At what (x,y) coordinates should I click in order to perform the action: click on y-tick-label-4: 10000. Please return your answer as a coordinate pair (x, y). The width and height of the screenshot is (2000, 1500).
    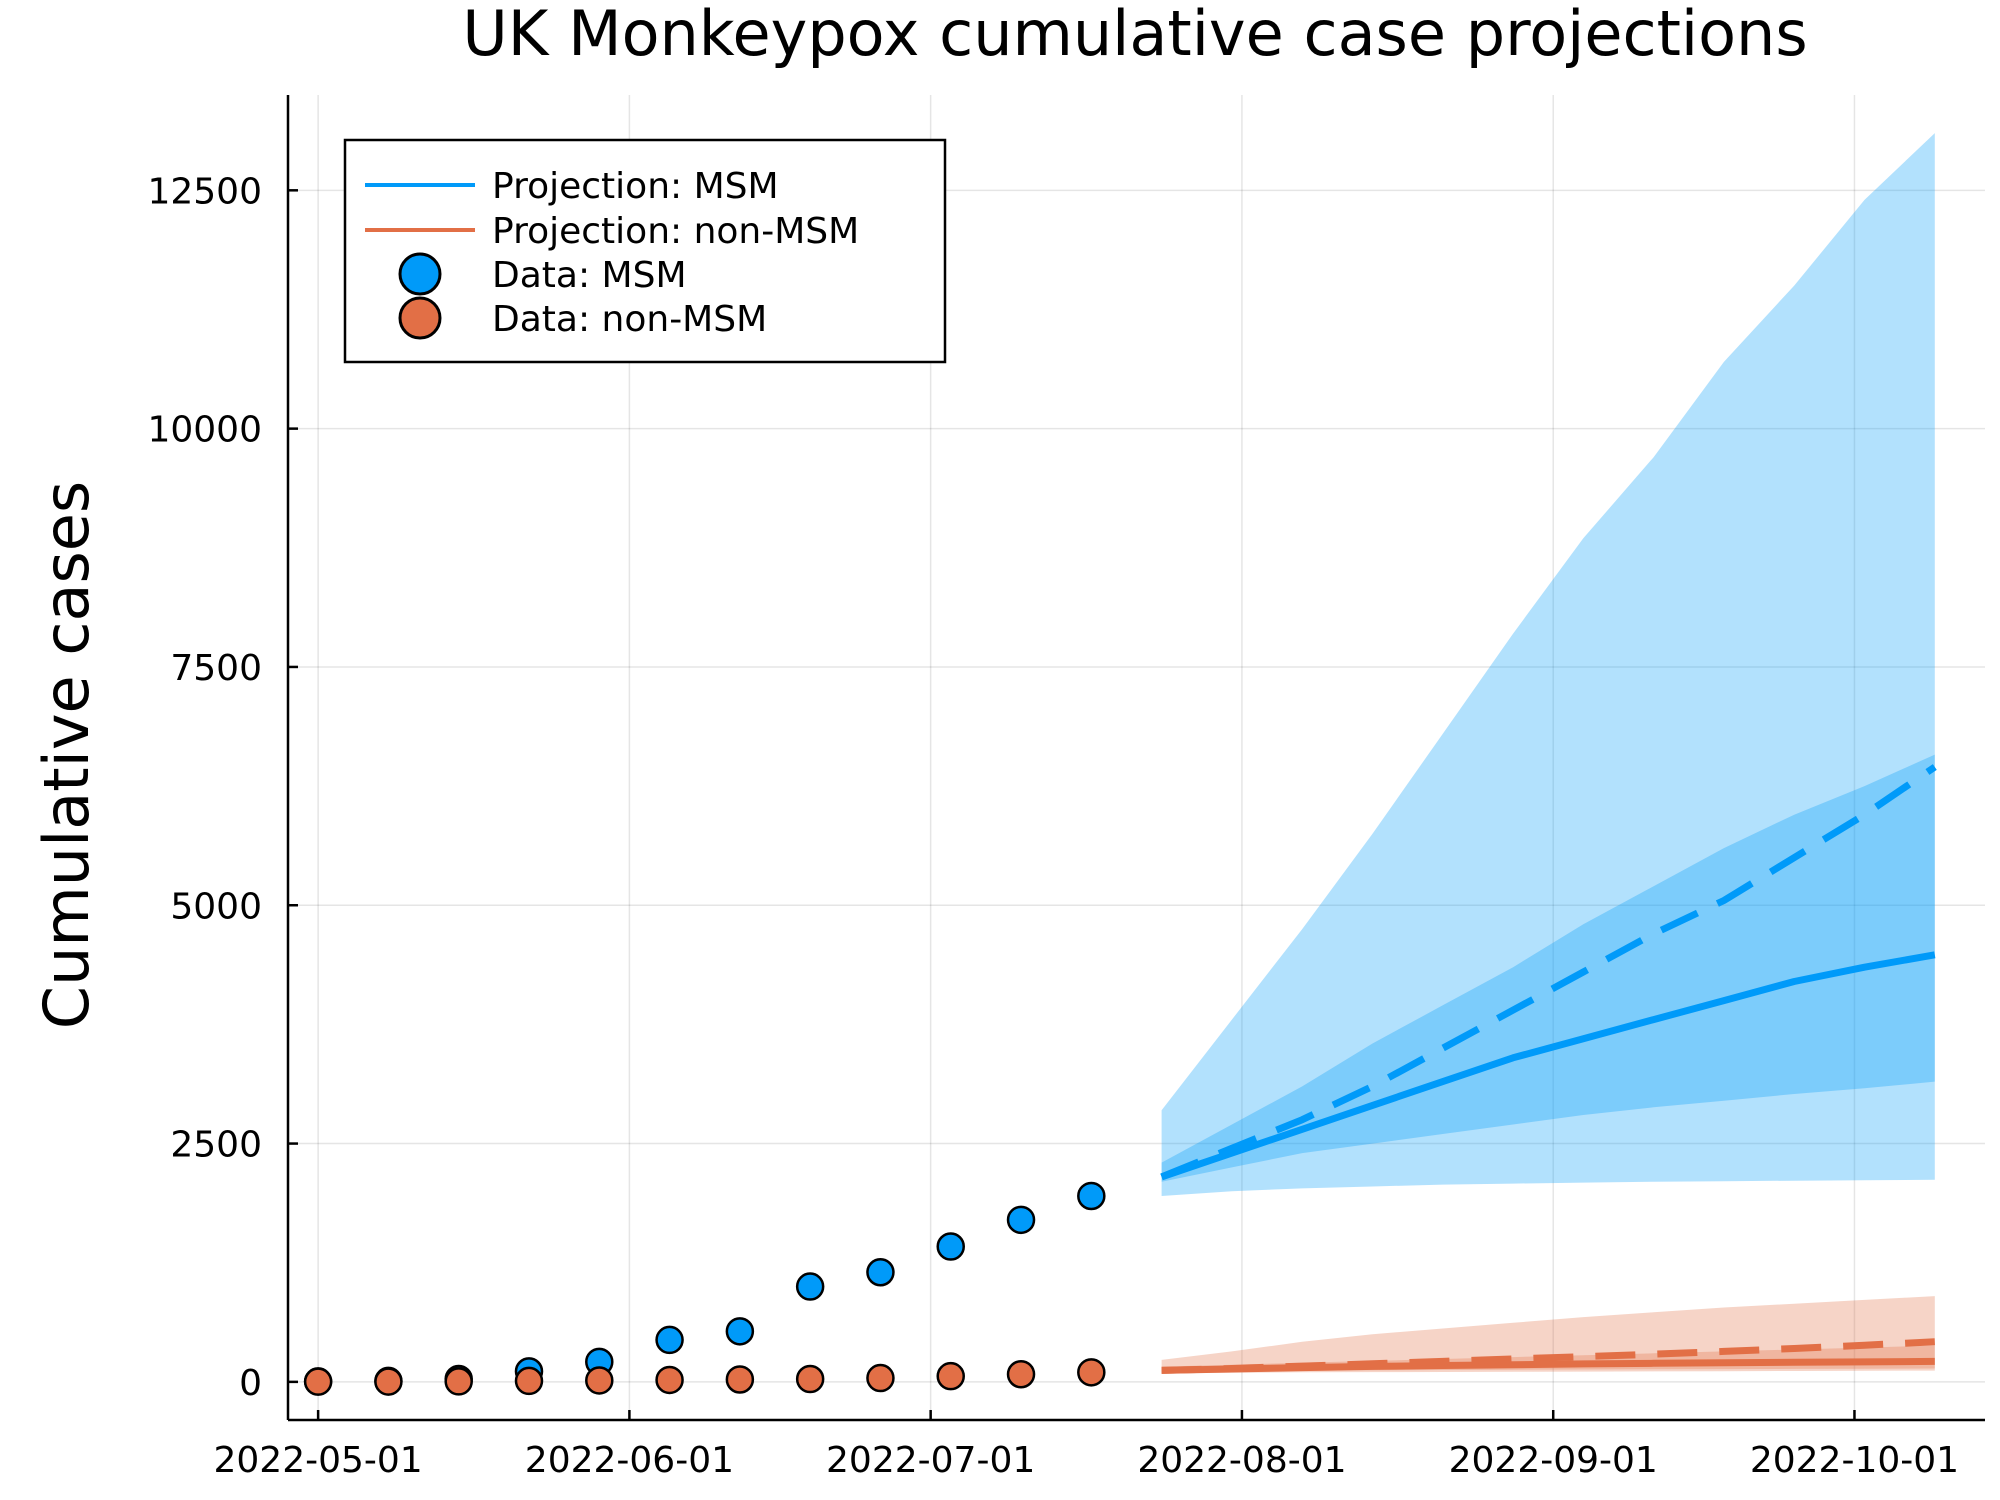
    Looking at the image, I should click on (204, 430).